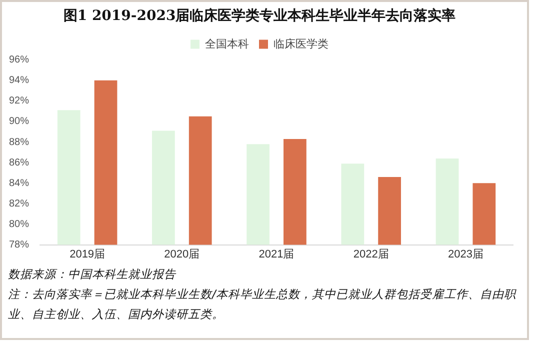  Describe the element at coordinates (19, 224) in the screenshot. I see `y-tick-label: 80%` at that location.